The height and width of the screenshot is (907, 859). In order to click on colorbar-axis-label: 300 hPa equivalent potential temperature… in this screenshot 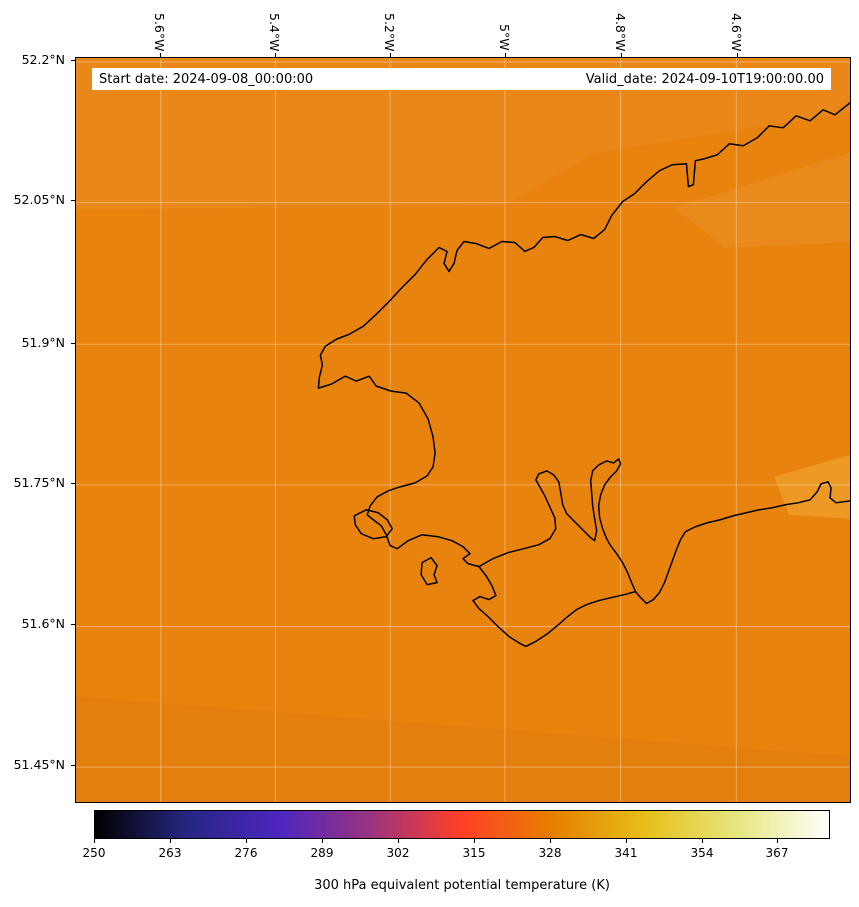, I will do `click(462, 885)`.